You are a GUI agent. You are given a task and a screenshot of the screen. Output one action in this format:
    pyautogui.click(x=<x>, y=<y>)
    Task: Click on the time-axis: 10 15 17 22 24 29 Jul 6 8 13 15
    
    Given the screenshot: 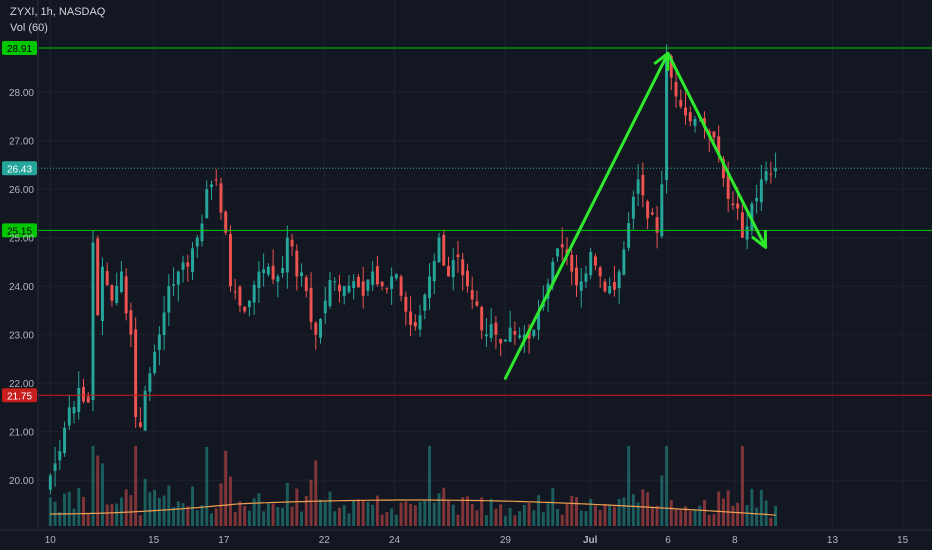 What is the action you would take?
    pyautogui.click(x=466, y=539)
    